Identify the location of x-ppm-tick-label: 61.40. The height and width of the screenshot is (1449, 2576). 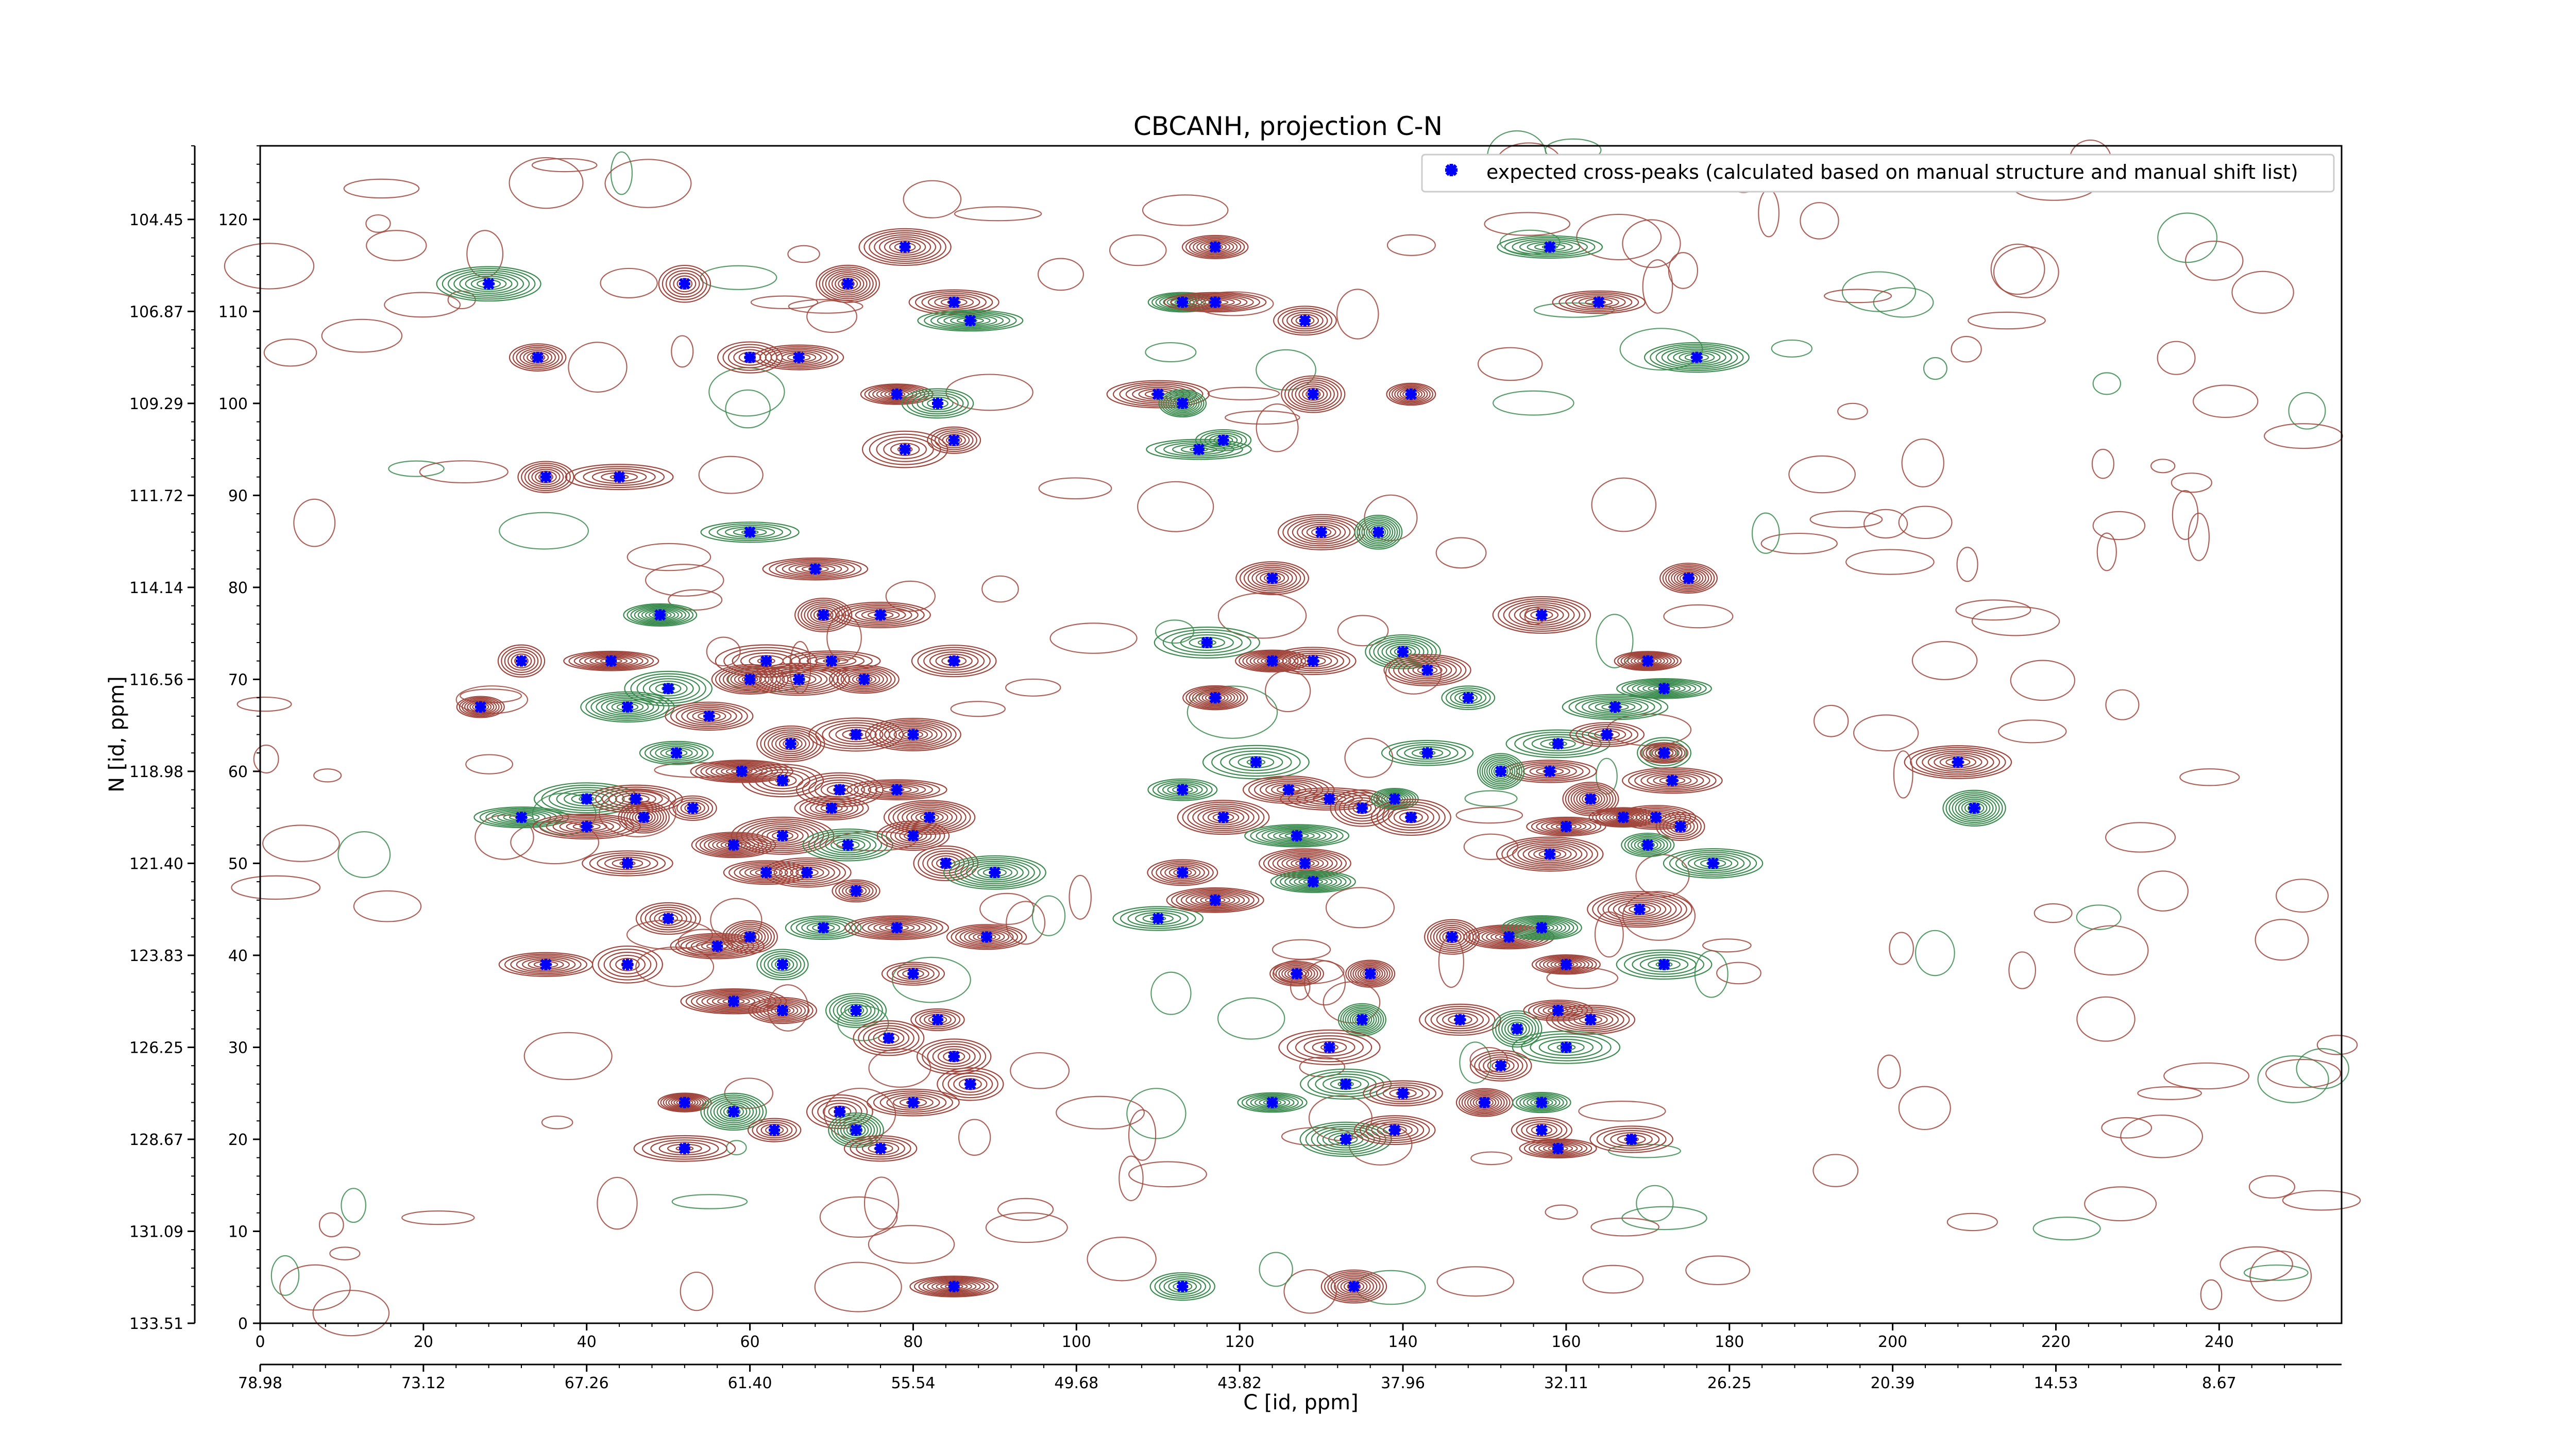
(750, 1383).